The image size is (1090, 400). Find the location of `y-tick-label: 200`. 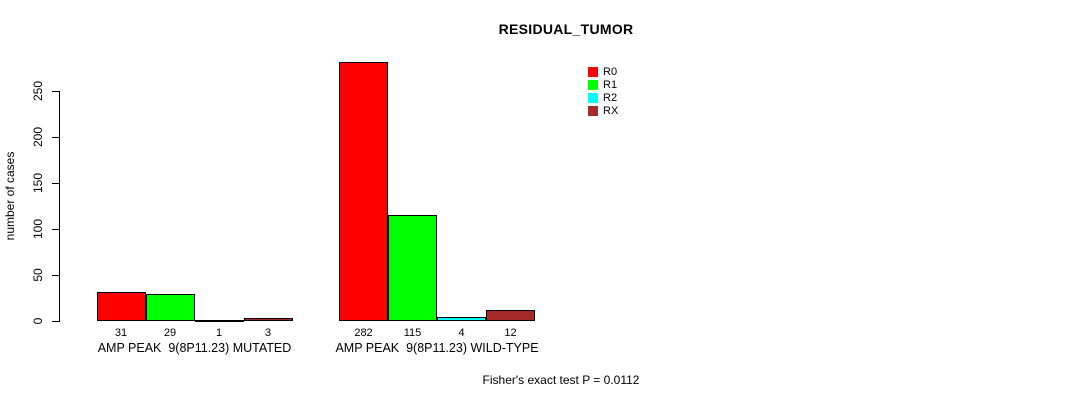

y-tick-label: 200 is located at coordinates (38, 137).